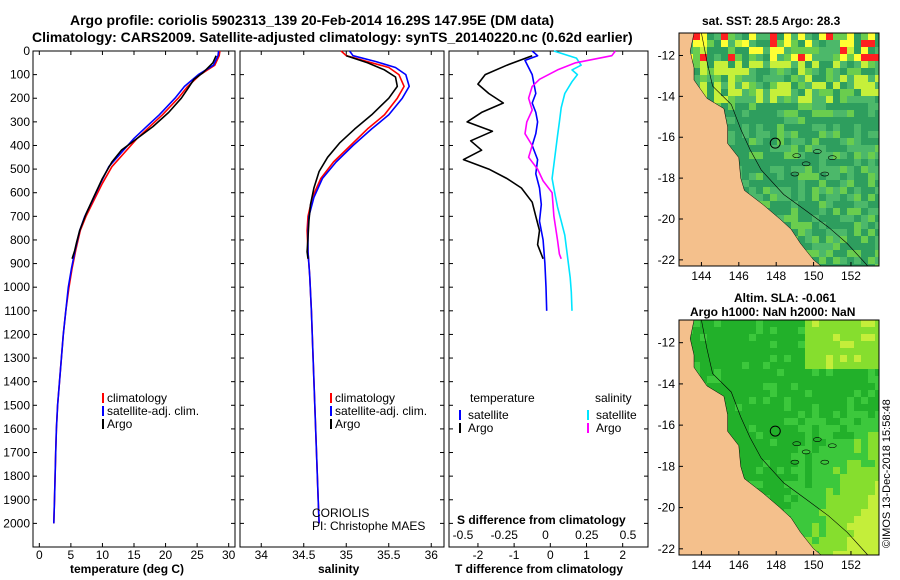 This screenshot has height=580, width=900. Describe the element at coordinates (39, 555) in the screenshot. I see `x-tick-label: 0` at that location.